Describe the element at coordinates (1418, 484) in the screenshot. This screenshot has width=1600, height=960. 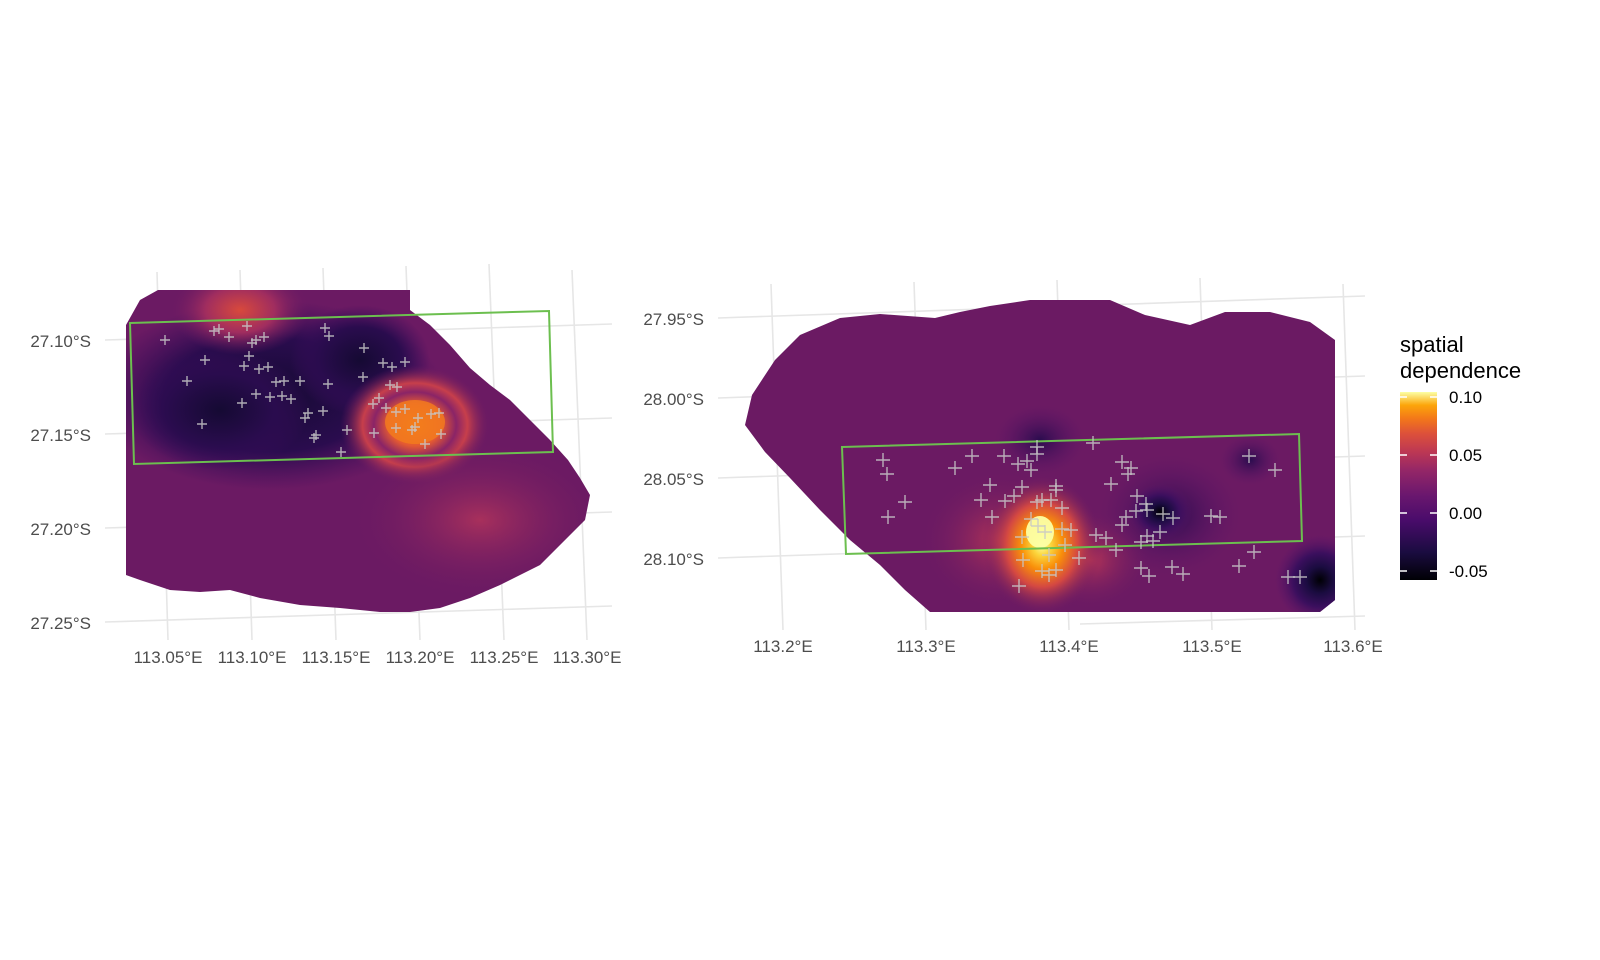
I see `legend-ticks` at that location.